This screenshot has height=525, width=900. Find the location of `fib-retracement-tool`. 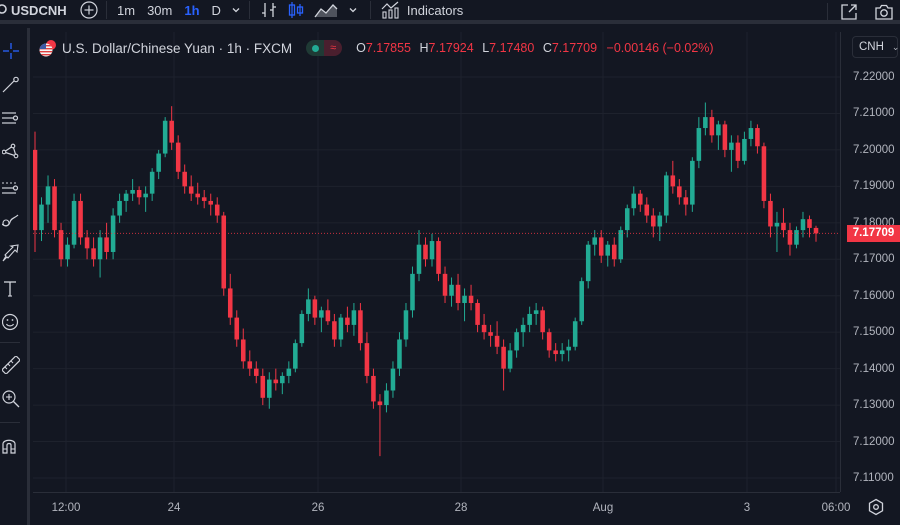

fib-retracement-tool is located at coordinates (11, 119).